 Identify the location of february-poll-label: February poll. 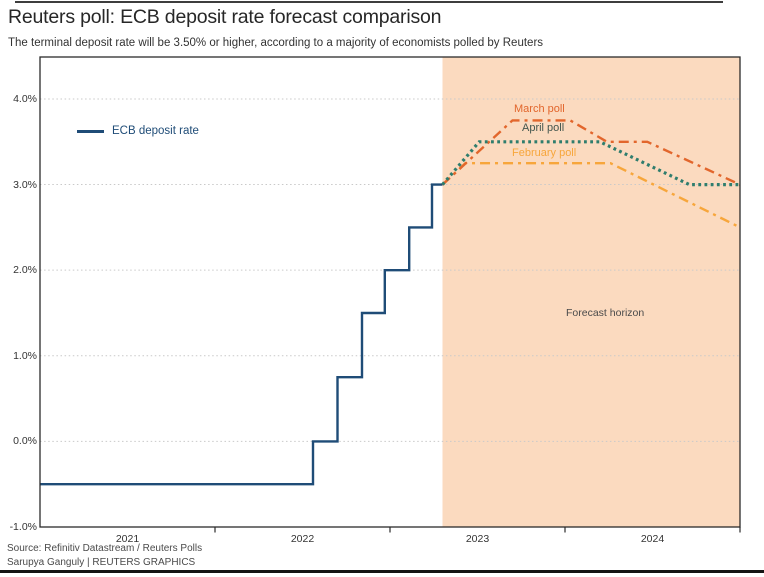
(544, 153).